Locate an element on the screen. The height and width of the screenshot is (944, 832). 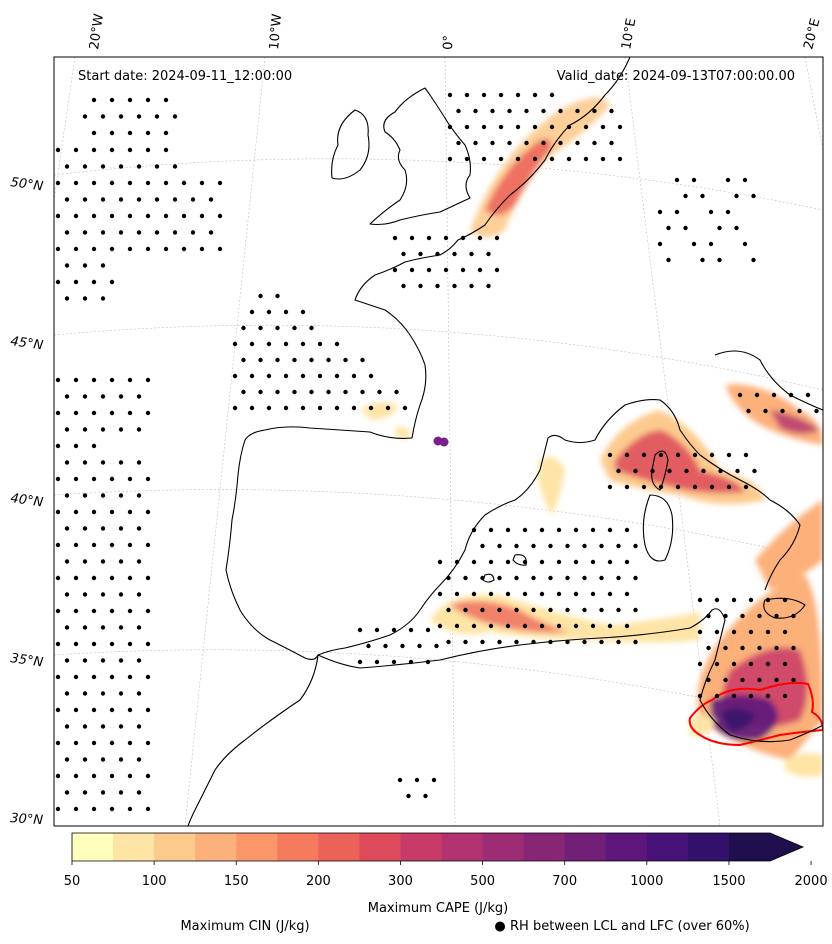
valid-date-label: Valid_date: 2024-09-13T07:00:00.00 is located at coordinates (676, 76).